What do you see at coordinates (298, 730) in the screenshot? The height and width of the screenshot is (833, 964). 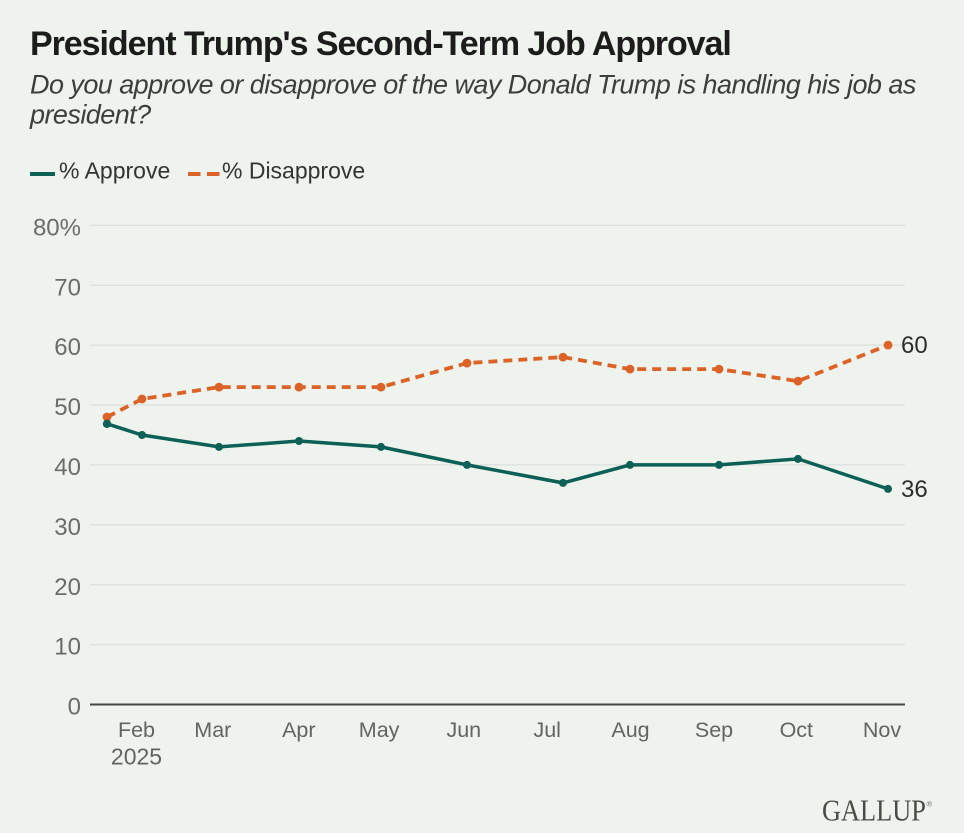 I see `svg-text: Apr` at bounding box center [298, 730].